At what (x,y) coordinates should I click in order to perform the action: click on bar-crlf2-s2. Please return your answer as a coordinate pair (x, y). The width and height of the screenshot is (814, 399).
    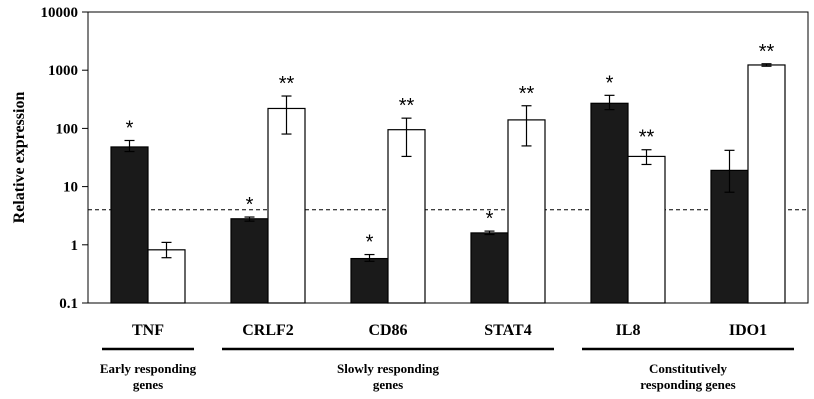
    Looking at the image, I should click on (286, 205).